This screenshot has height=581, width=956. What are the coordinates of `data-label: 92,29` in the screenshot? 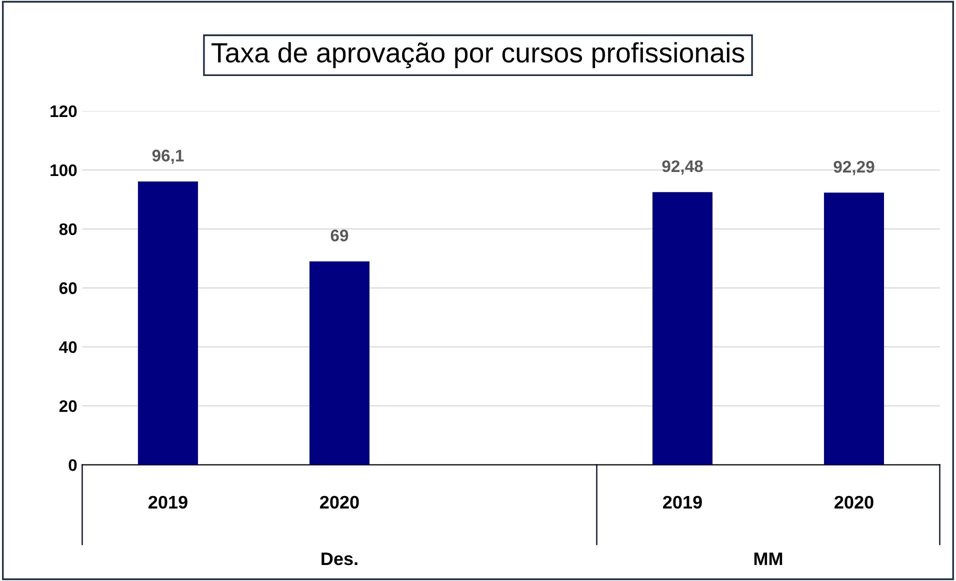 It's located at (854, 168).